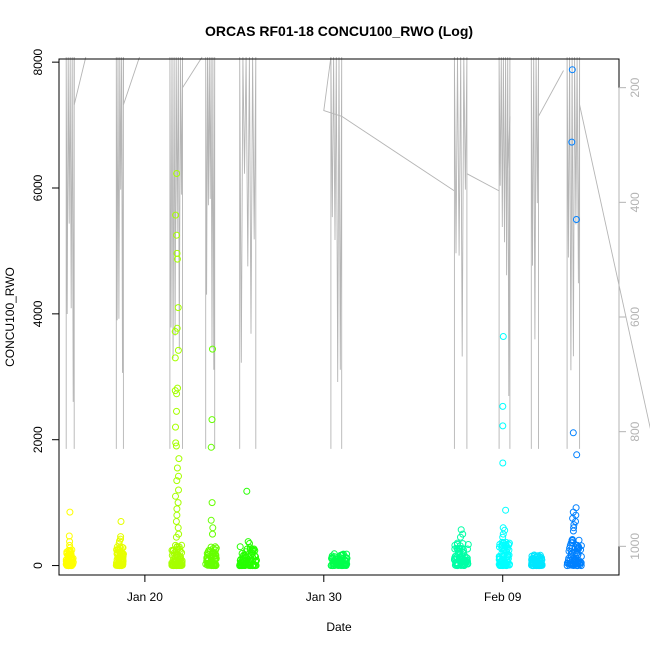 The width and height of the screenshot is (650, 650). Describe the element at coordinates (635, 202) in the screenshot. I see `y2-tick-label: 400` at that location.